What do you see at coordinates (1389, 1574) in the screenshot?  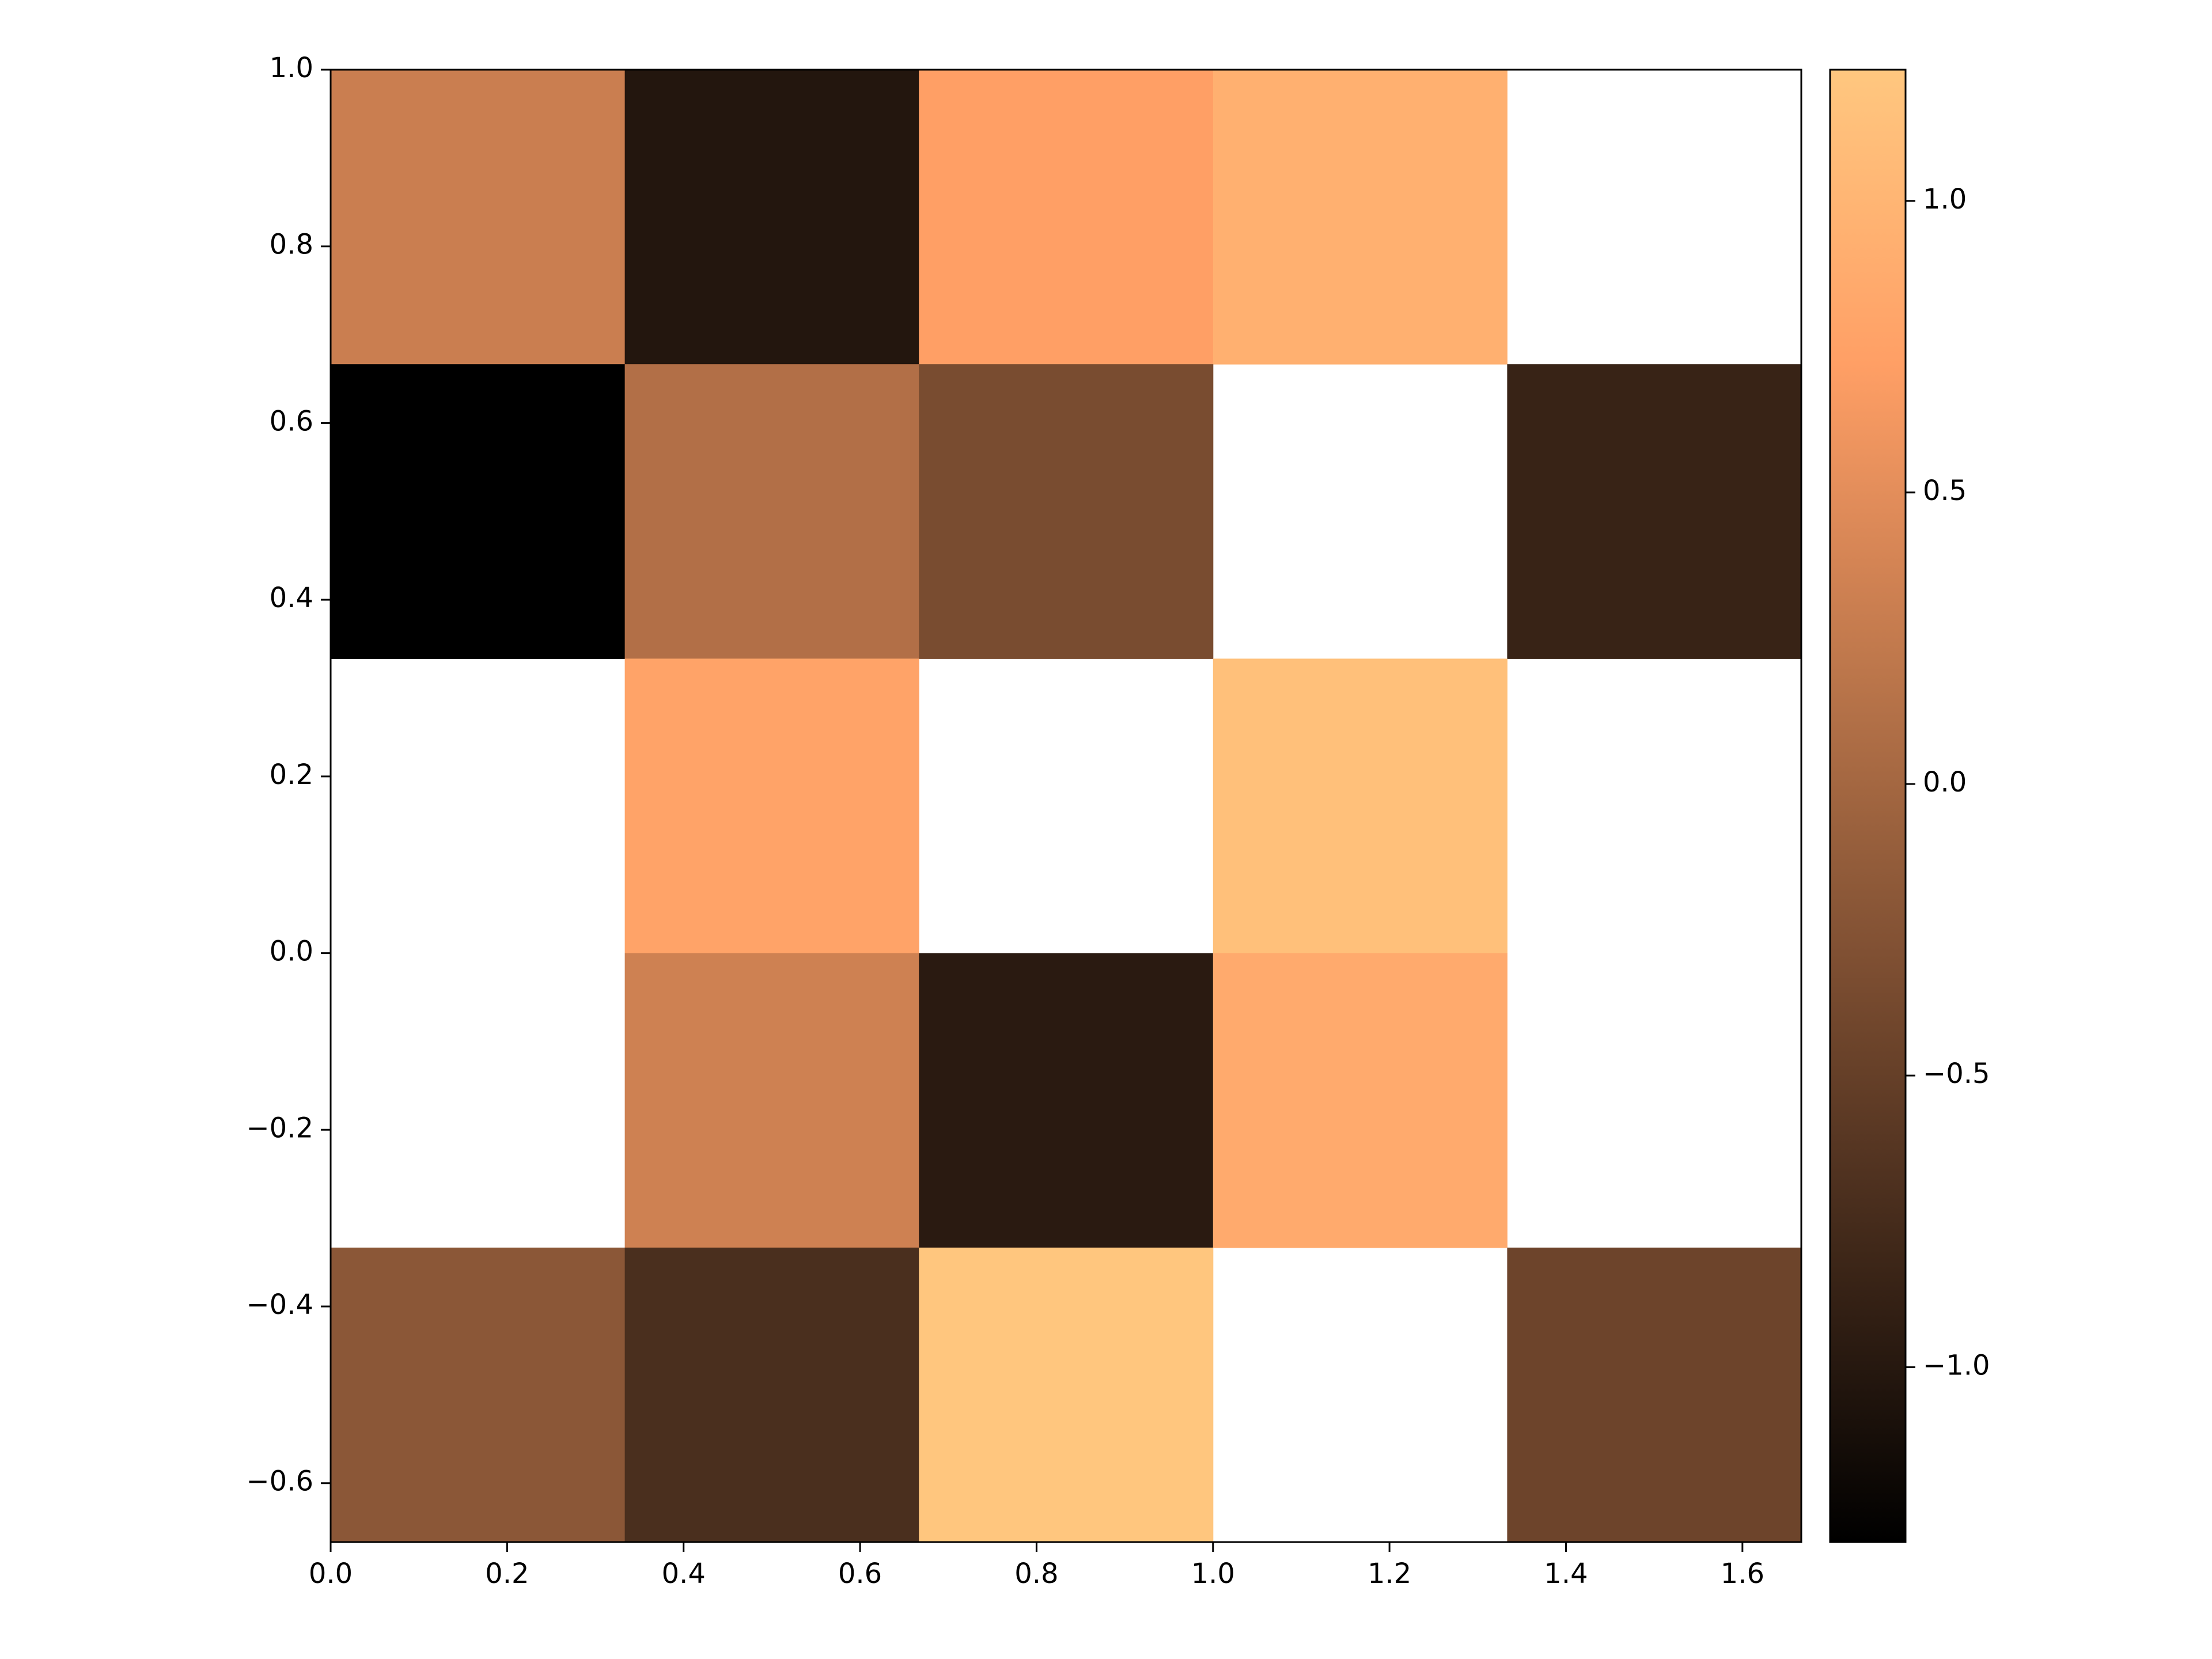 I see `x-tick-label: 1.2` at bounding box center [1389, 1574].